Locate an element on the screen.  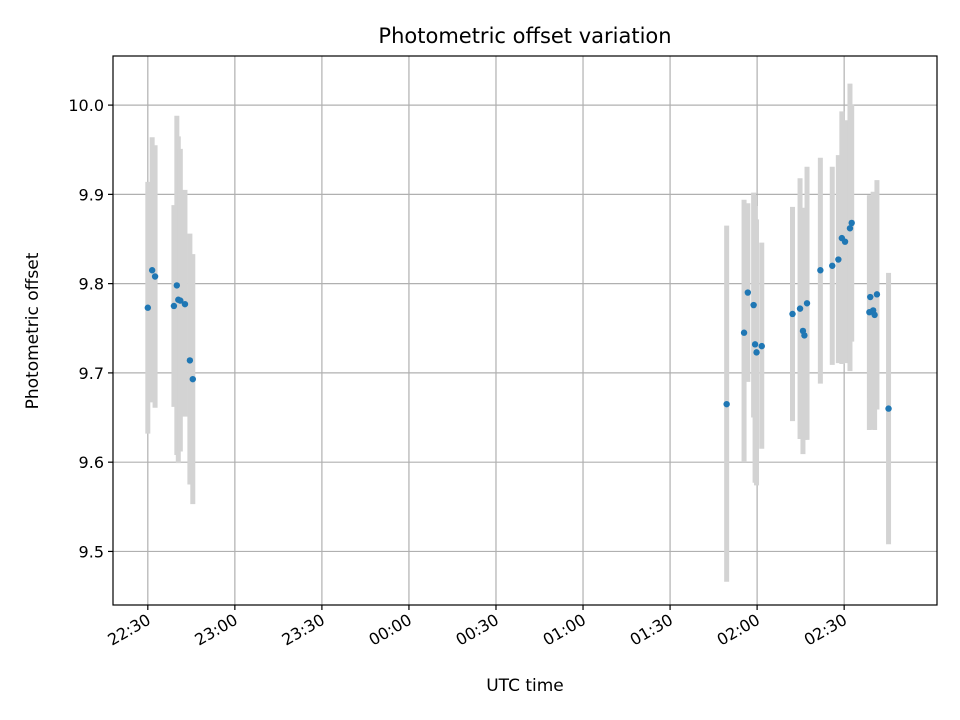
chart-title: Photometric offset variation is located at coordinates (524, 36).